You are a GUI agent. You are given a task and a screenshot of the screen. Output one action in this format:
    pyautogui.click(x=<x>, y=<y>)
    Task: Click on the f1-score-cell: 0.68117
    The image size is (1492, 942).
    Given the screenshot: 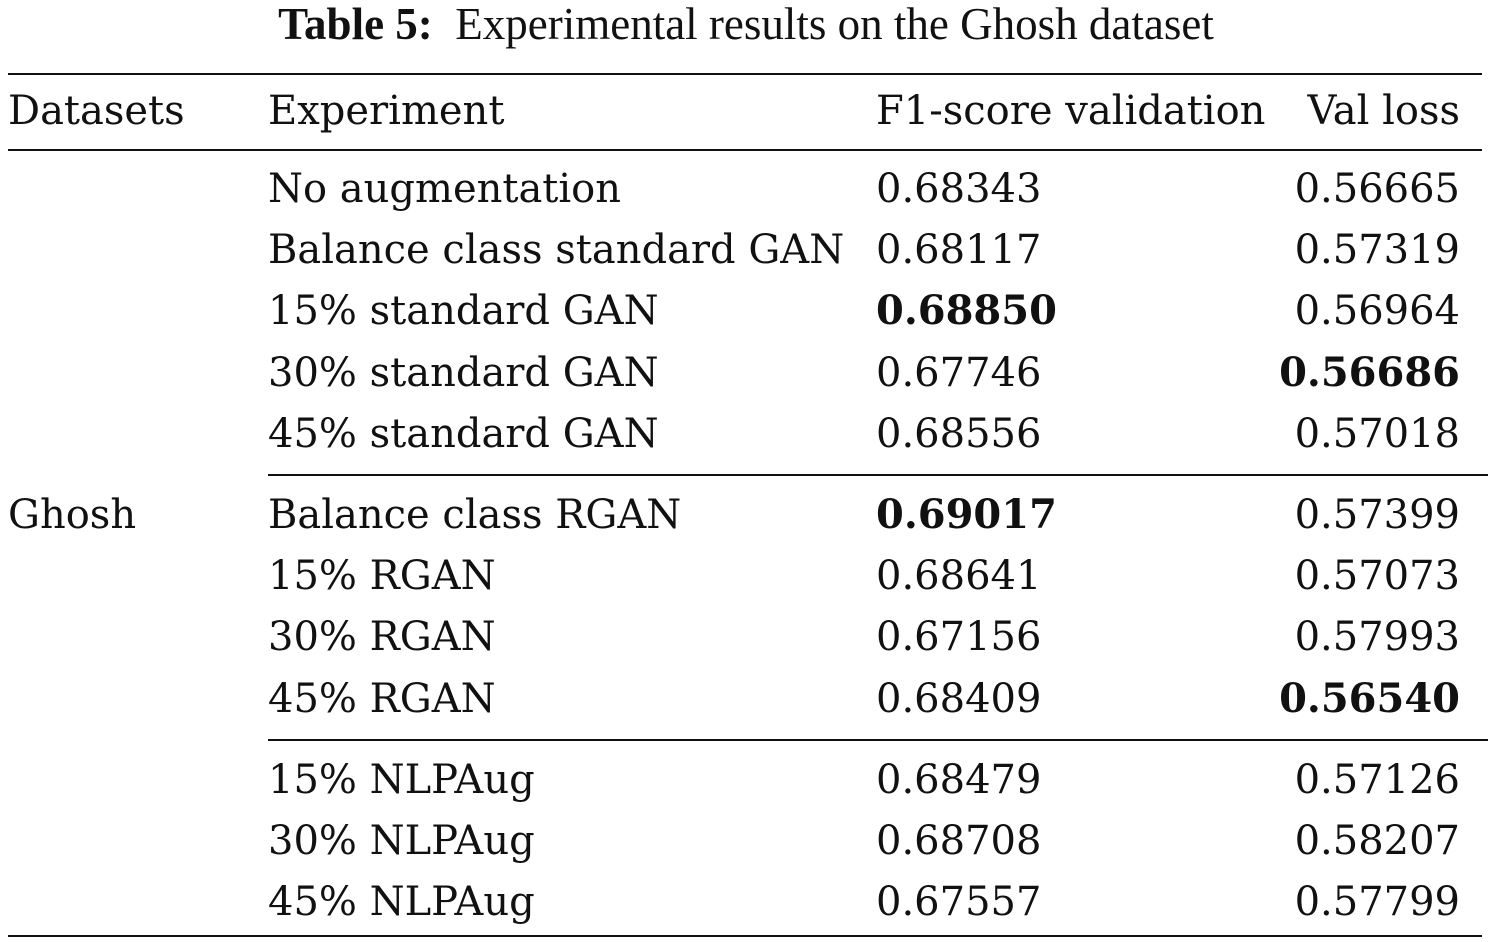 What is the action you would take?
    pyautogui.click(x=959, y=250)
    